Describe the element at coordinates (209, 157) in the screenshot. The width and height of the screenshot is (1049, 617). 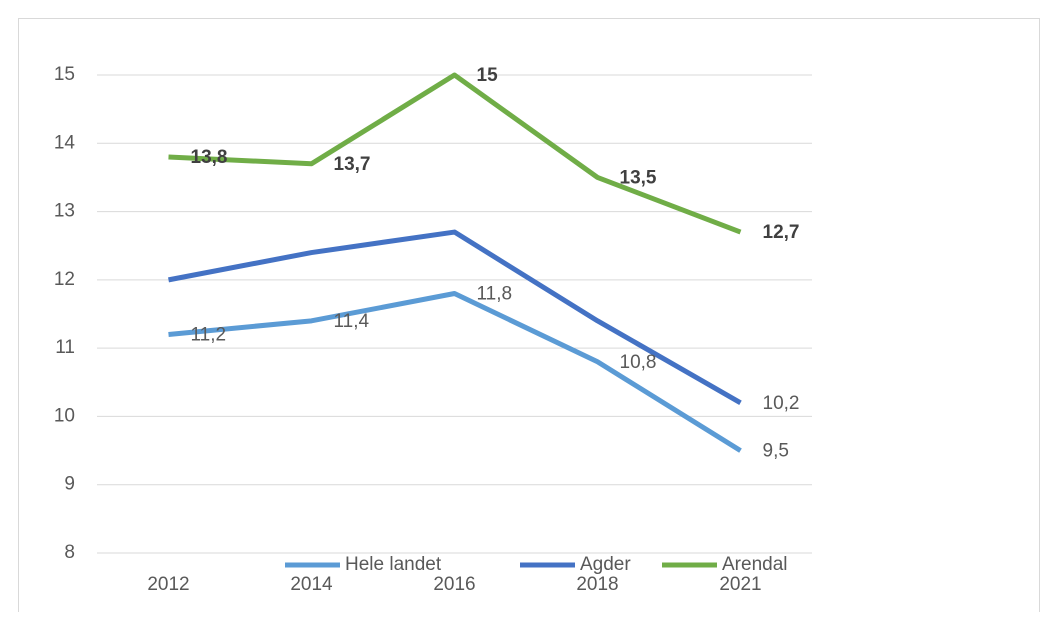
I see `data-label: 13,8` at that location.